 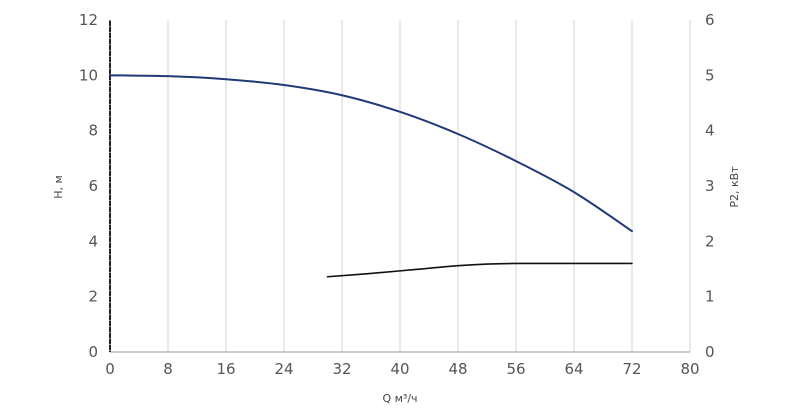 What do you see at coordinates (734, 187) in the screenshot?
I see `y-right-axis-title: P2, кВт` at bounding box center [734, 187].